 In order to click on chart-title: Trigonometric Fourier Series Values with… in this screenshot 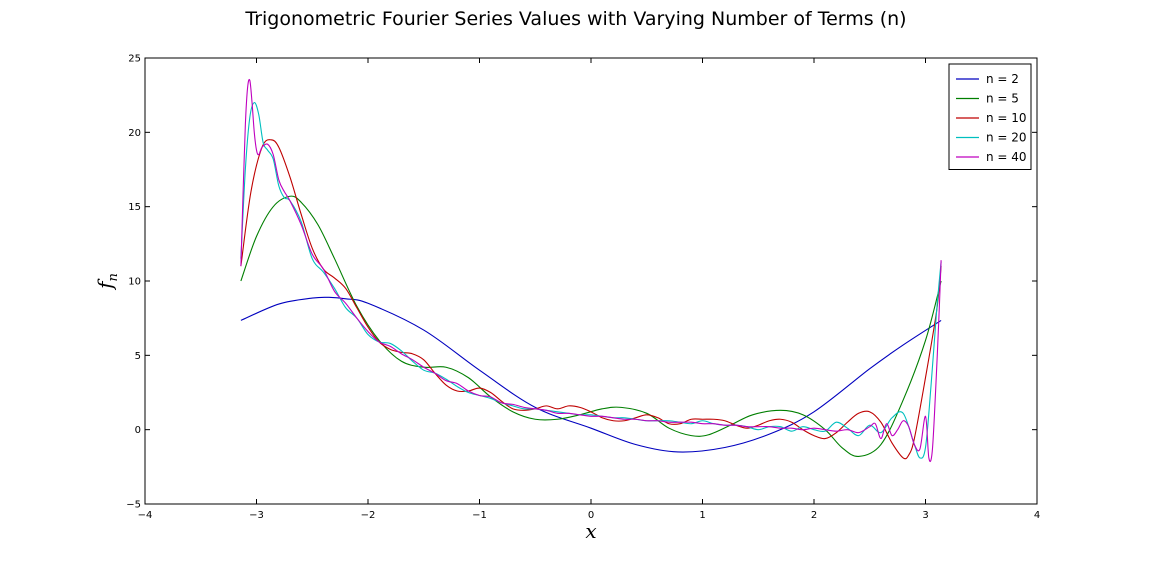, I will do `click(576, 19)`.